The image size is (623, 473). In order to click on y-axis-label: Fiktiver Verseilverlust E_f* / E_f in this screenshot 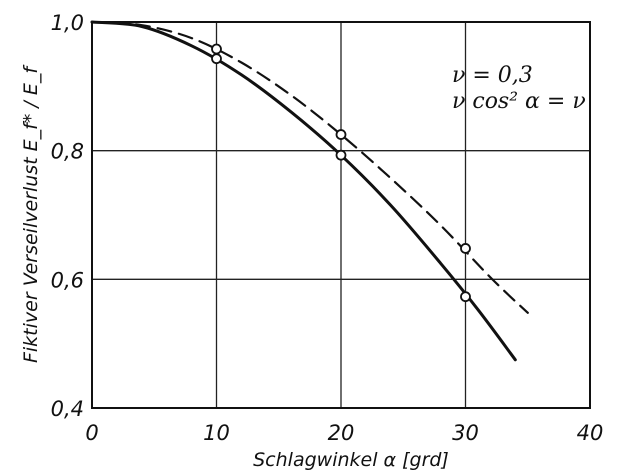, I will do `click(31, 213)`.